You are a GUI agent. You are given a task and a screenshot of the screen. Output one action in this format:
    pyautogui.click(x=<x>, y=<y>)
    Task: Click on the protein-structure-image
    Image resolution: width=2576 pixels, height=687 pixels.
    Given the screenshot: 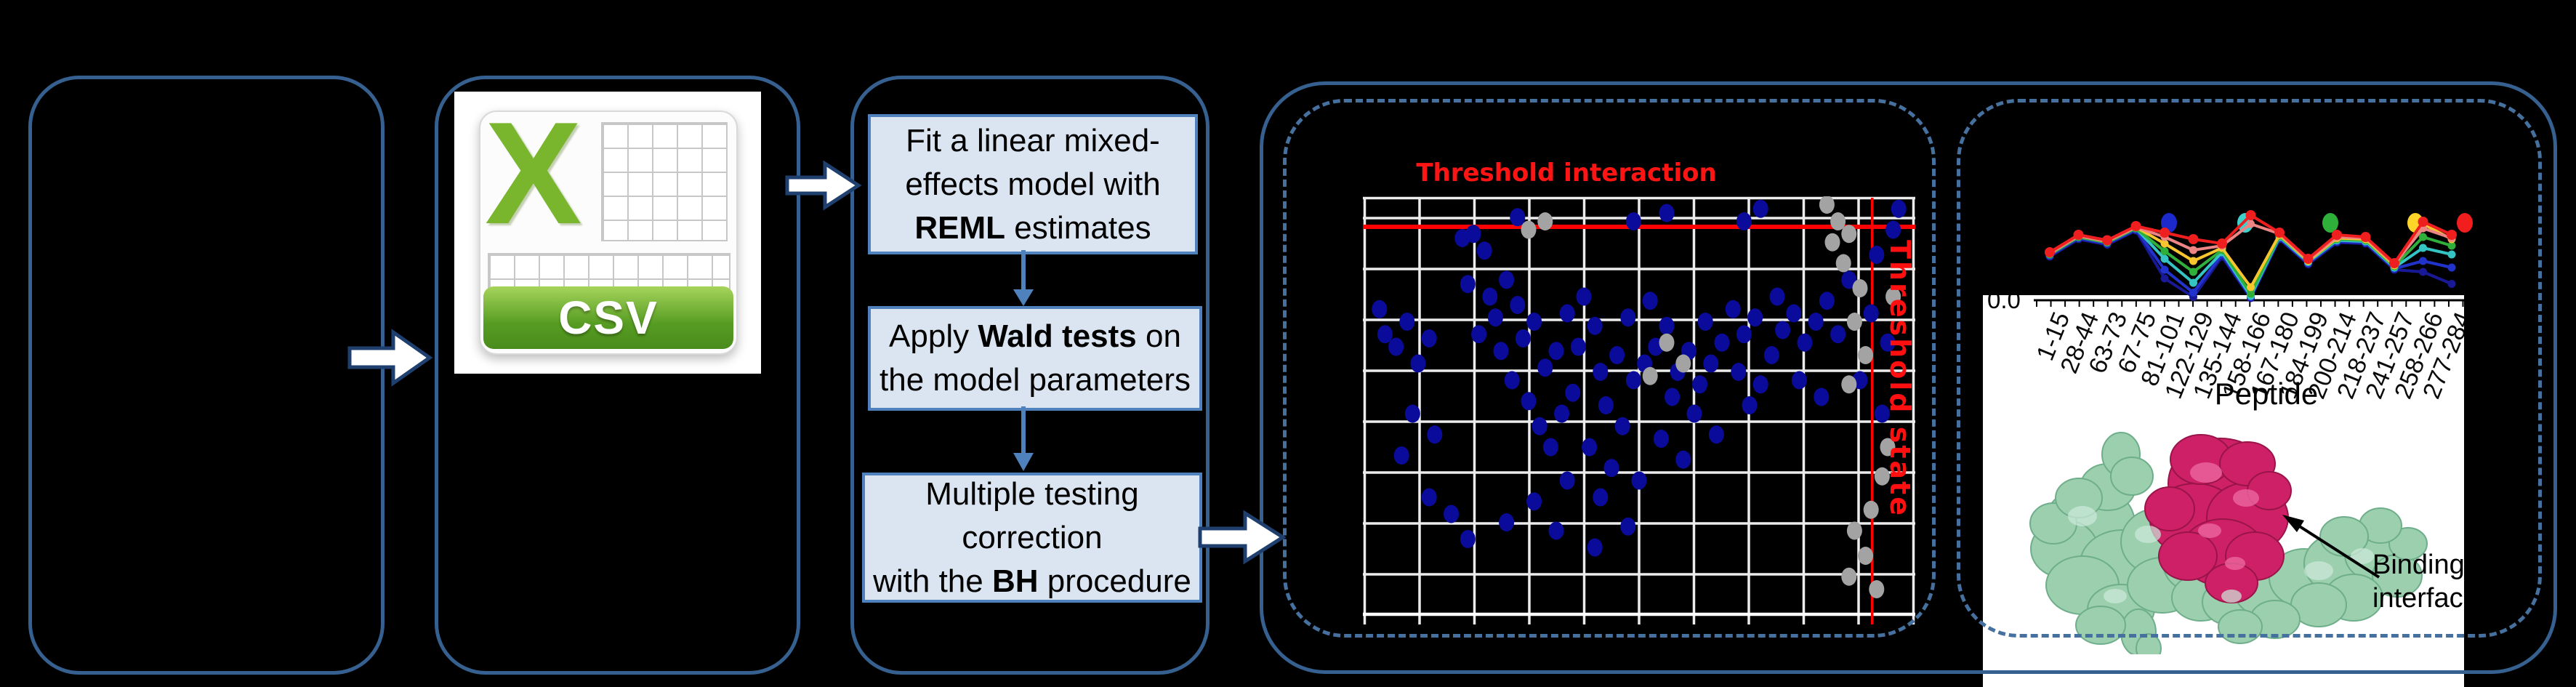 What is the action you would take?
    pyautogui.click(x=2228, y=543)
    